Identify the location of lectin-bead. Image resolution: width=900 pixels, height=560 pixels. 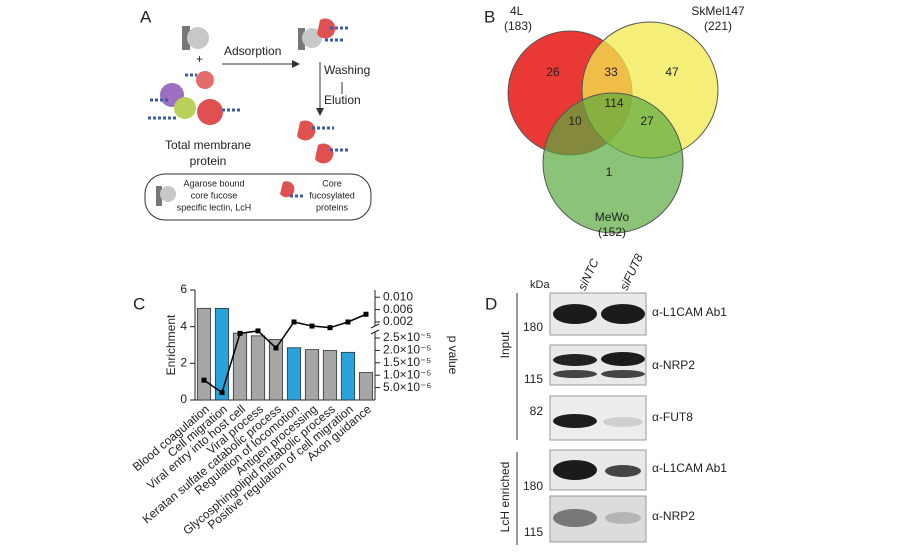
(312, 38).